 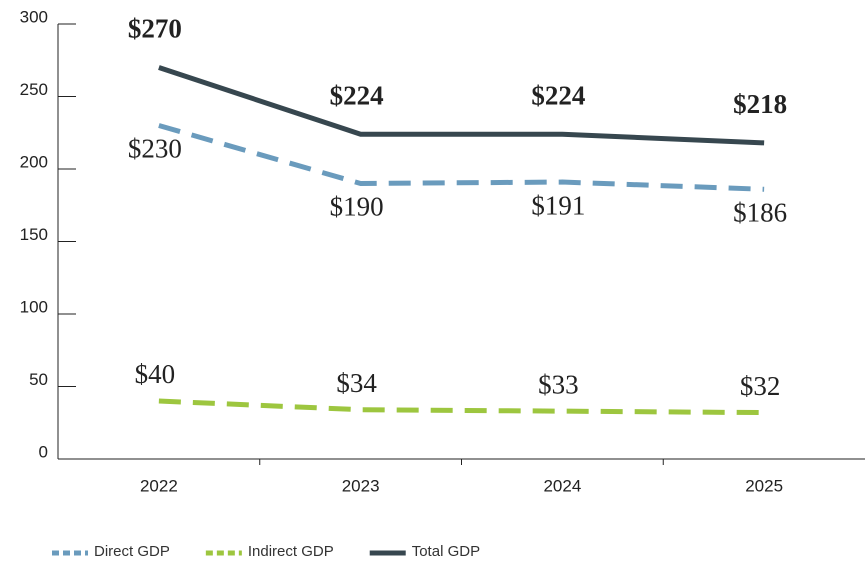 I want to click on y-tick-label: 50, so click(x=38, y=379).